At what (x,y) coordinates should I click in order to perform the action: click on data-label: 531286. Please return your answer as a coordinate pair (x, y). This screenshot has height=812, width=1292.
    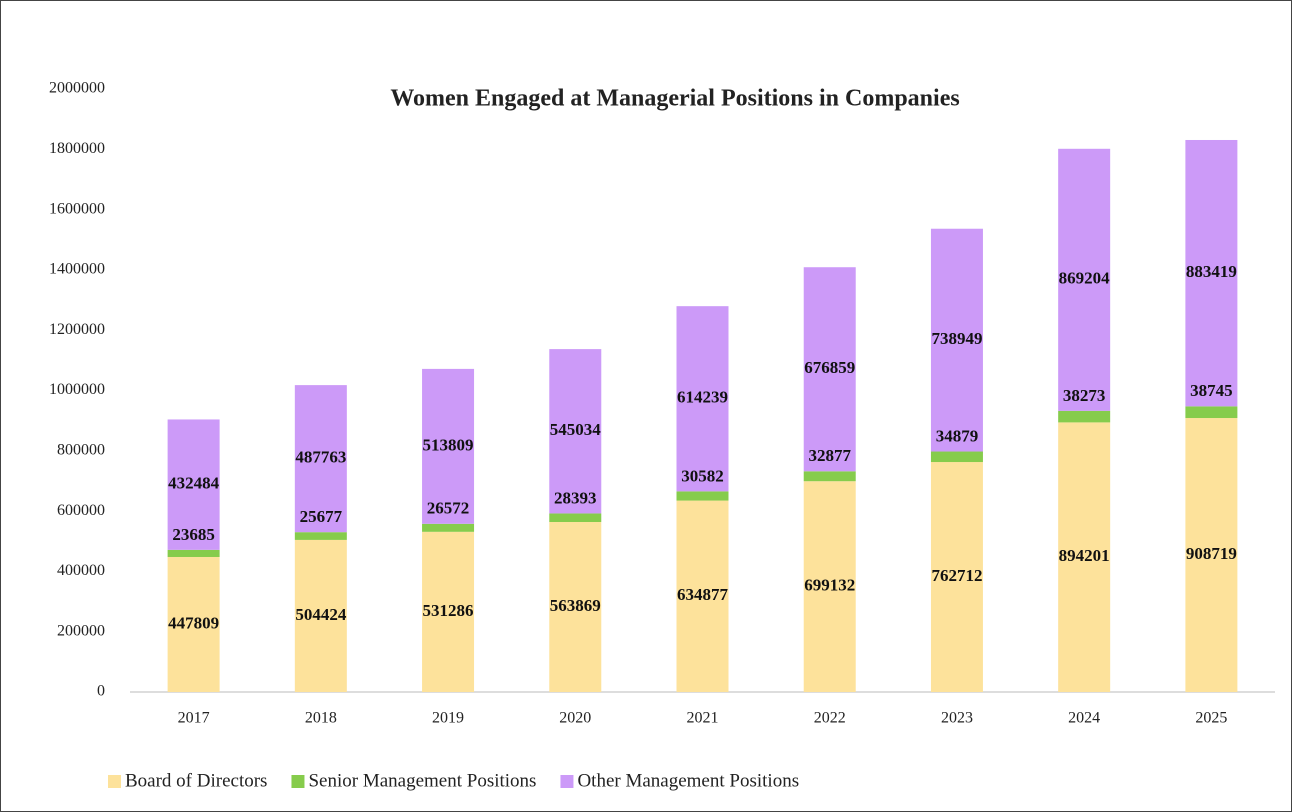
    Looking at the image, I should click on (448, 610).